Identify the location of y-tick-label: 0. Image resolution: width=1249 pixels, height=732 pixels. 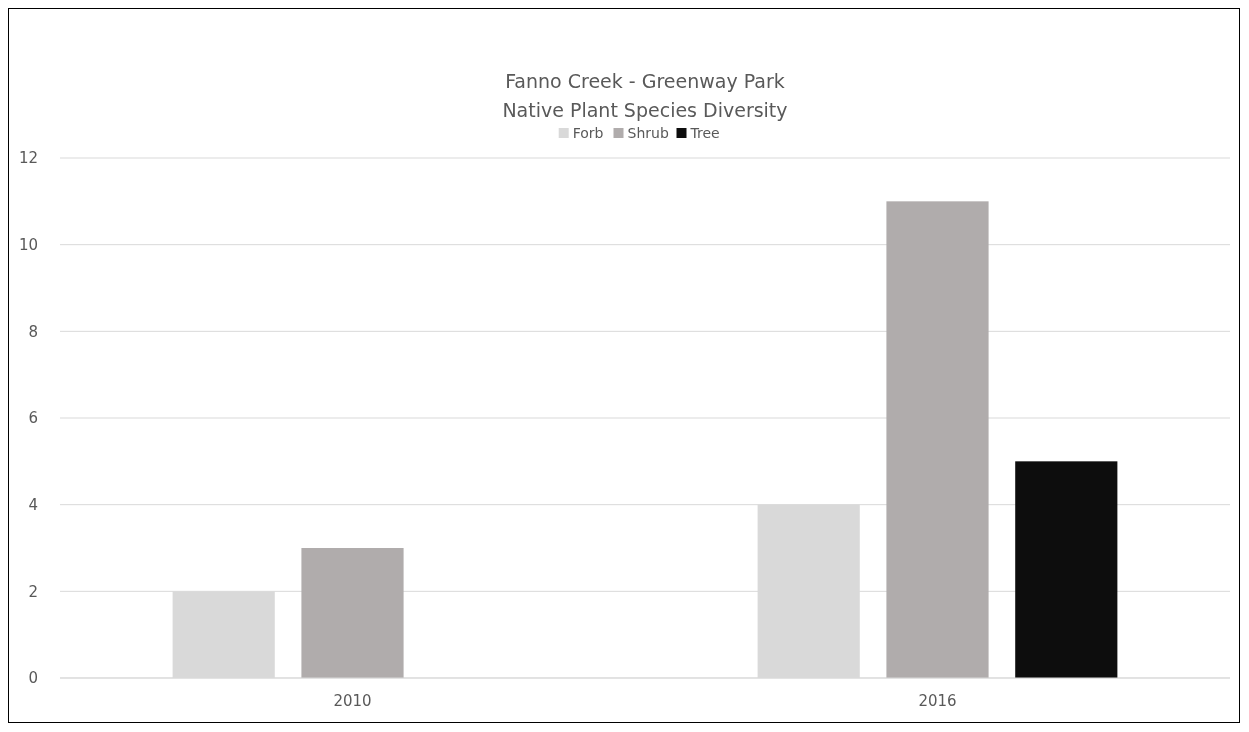
(33, 678).